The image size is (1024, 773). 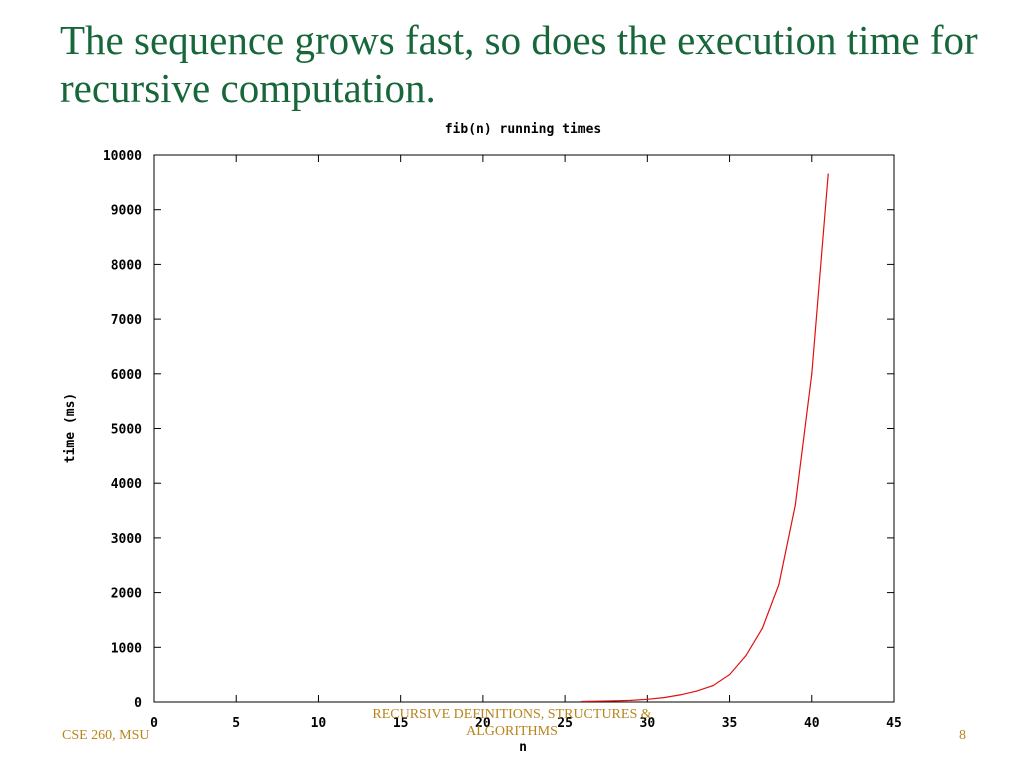 I want to click on x-tick-label: 45, so click(x=894, y=723).